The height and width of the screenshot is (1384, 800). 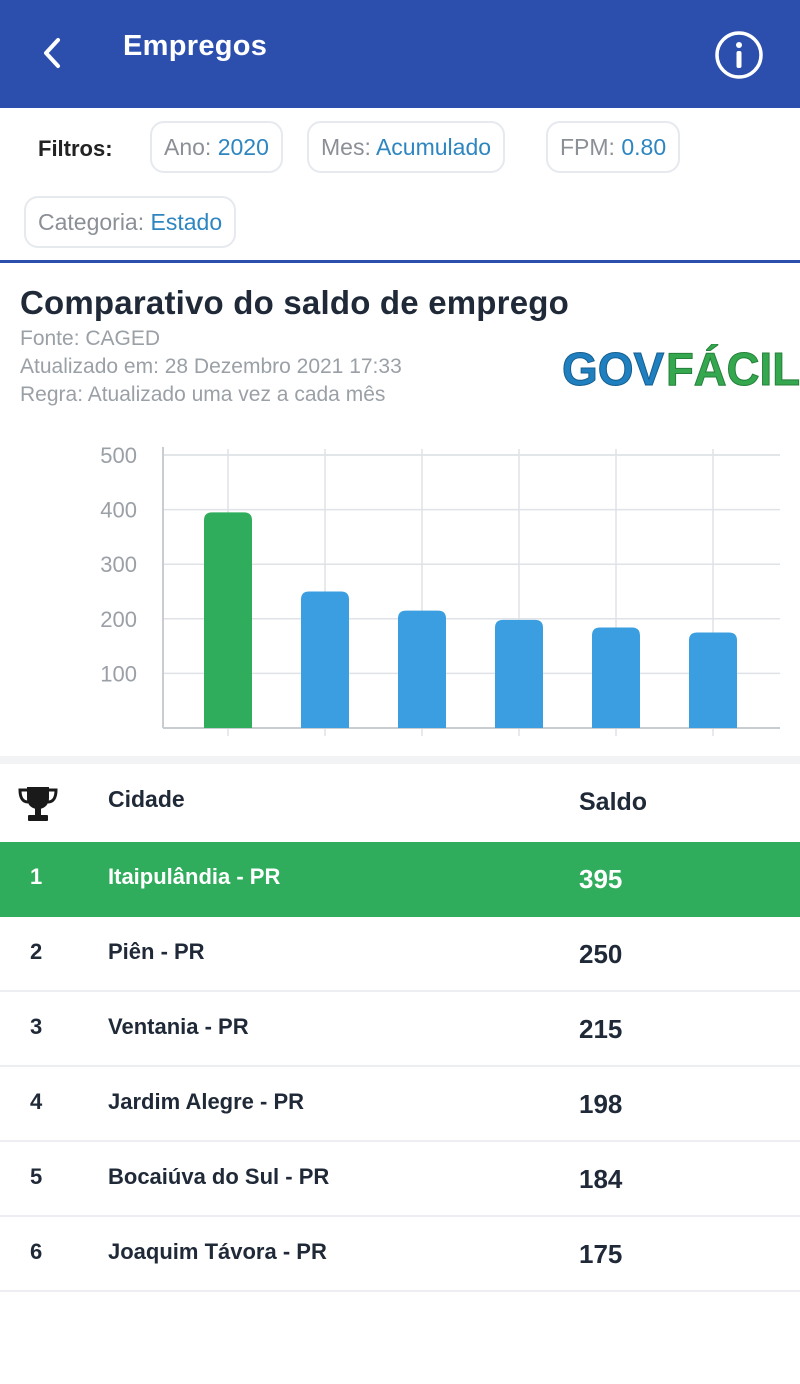 I want to click on row-city: Jardim Alegre - PR, so click(x=206, y=1101).